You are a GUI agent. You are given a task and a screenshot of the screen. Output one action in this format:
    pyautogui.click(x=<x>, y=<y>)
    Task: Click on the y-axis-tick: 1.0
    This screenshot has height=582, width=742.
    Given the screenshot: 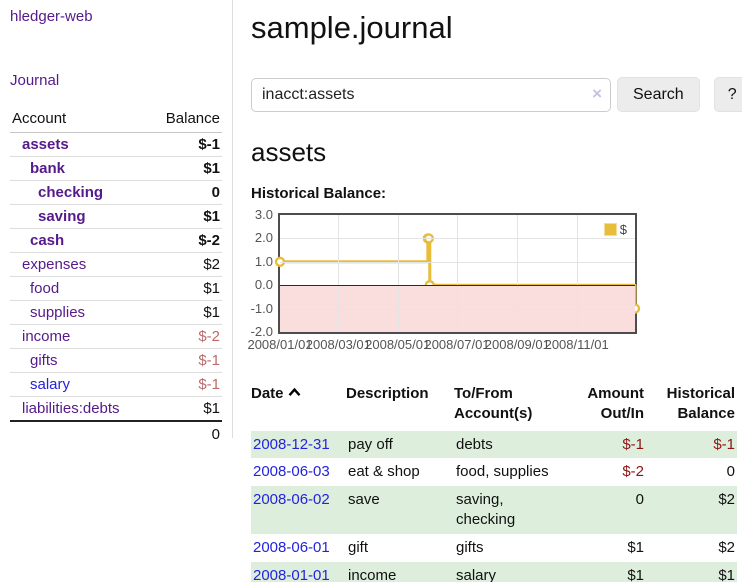 What is the action you would take?
    pyautogui.click(x=263, y=261)
    